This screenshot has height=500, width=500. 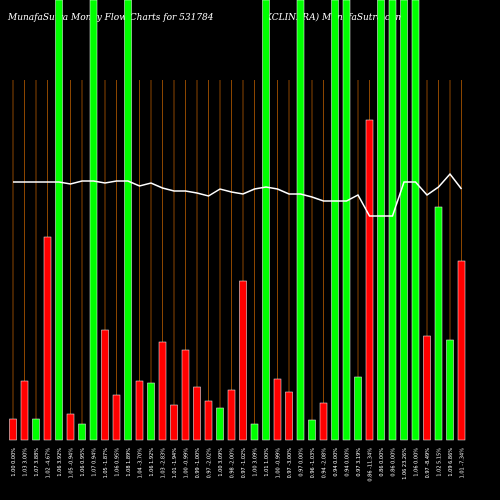 I want to click on x-tick-label: 1.07 3.88%, so click(x=37, y=462).